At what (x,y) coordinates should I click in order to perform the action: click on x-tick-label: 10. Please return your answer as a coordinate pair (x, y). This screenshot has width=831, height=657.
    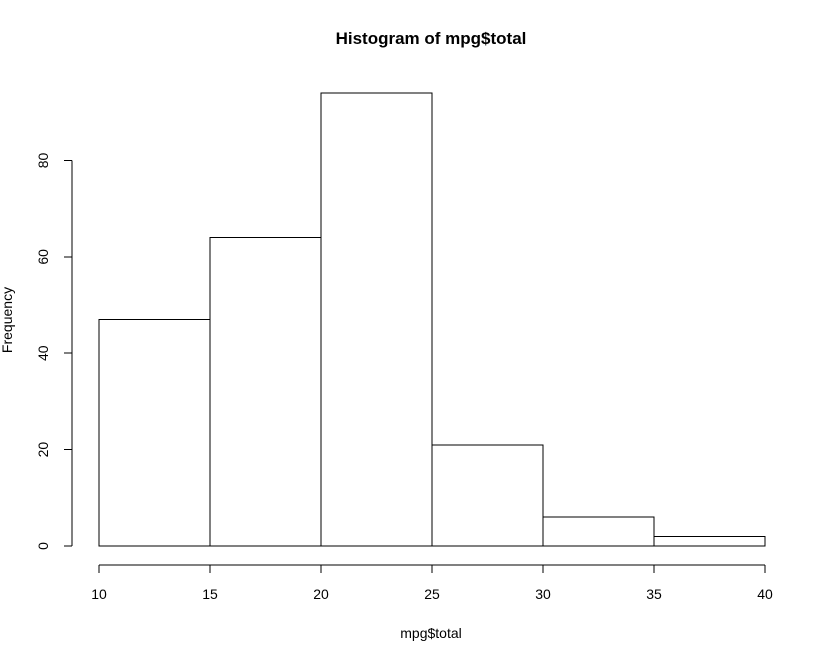
    Looking at the image, I should click on (99, 594).